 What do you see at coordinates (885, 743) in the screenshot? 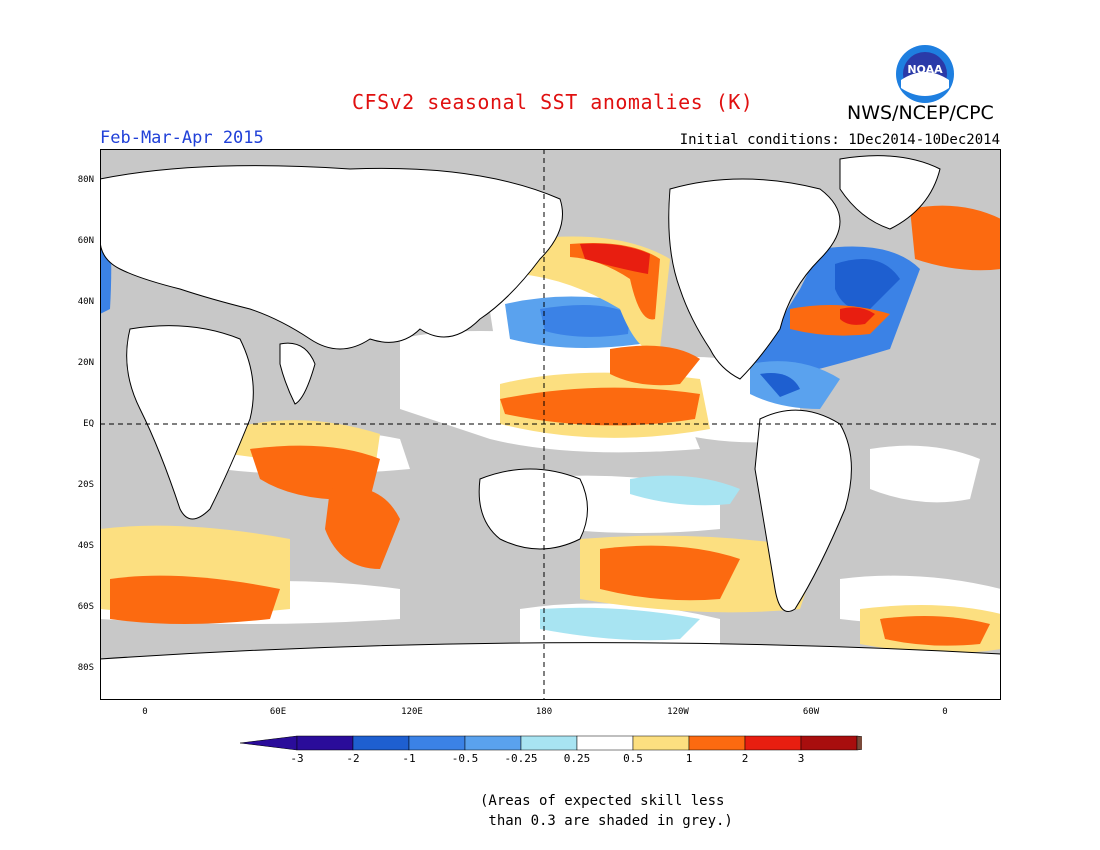
I see `colorbar-high-extension` at bounding box center [885, 743].